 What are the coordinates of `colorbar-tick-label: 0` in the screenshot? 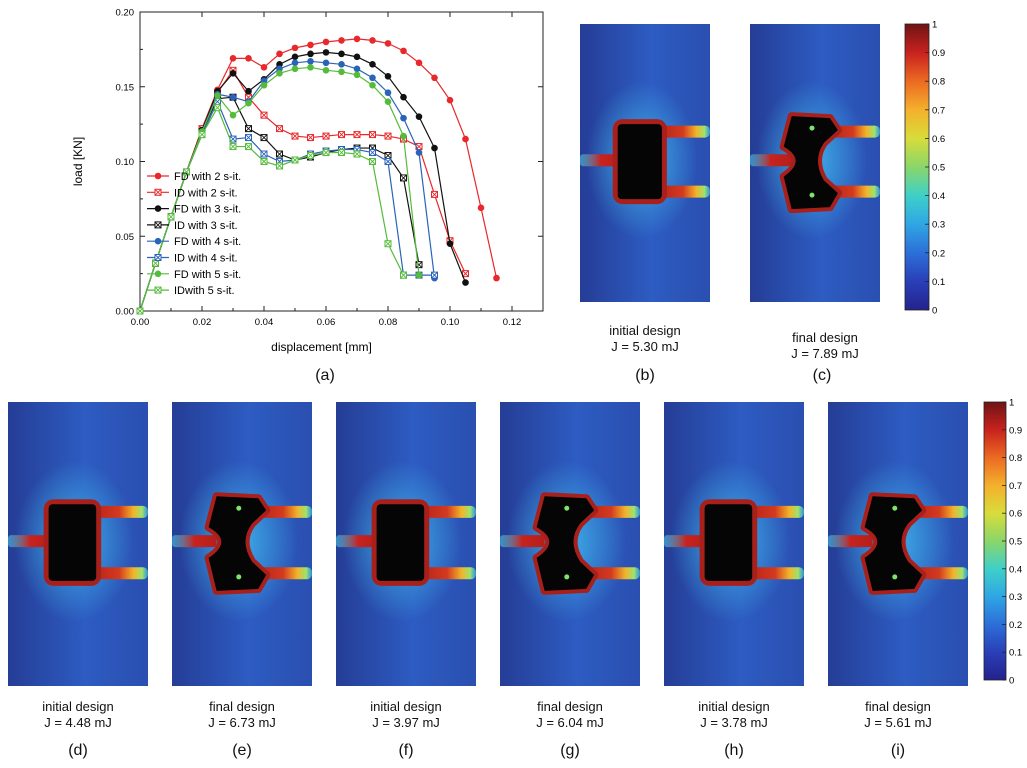 It's located at (934, 311).